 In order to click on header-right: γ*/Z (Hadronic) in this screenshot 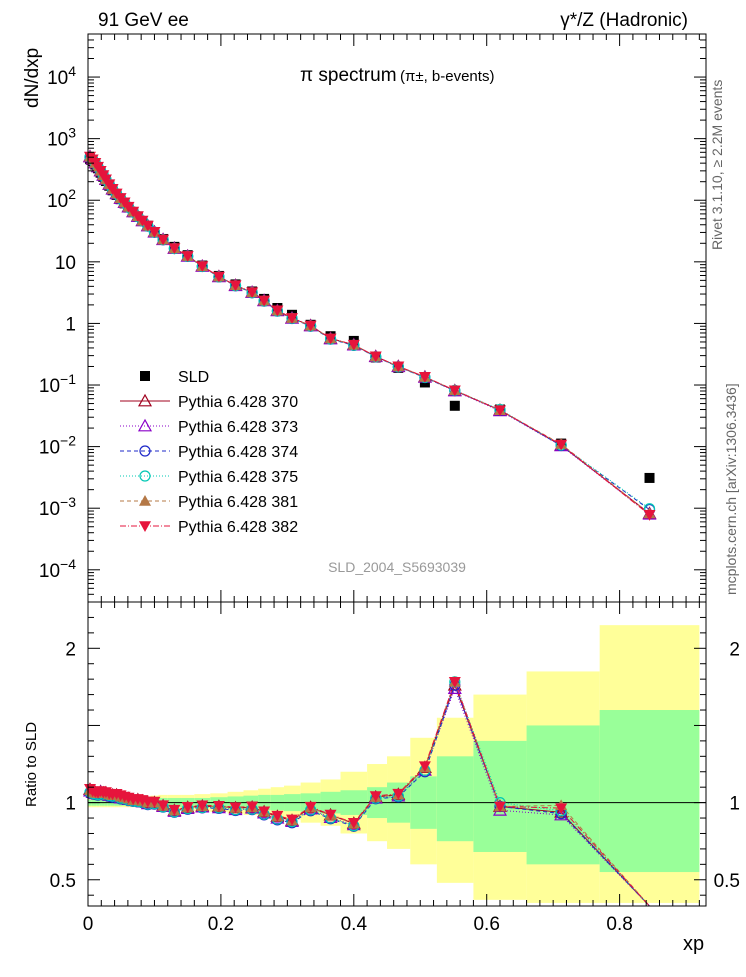, I will do `click(624, 20)`.